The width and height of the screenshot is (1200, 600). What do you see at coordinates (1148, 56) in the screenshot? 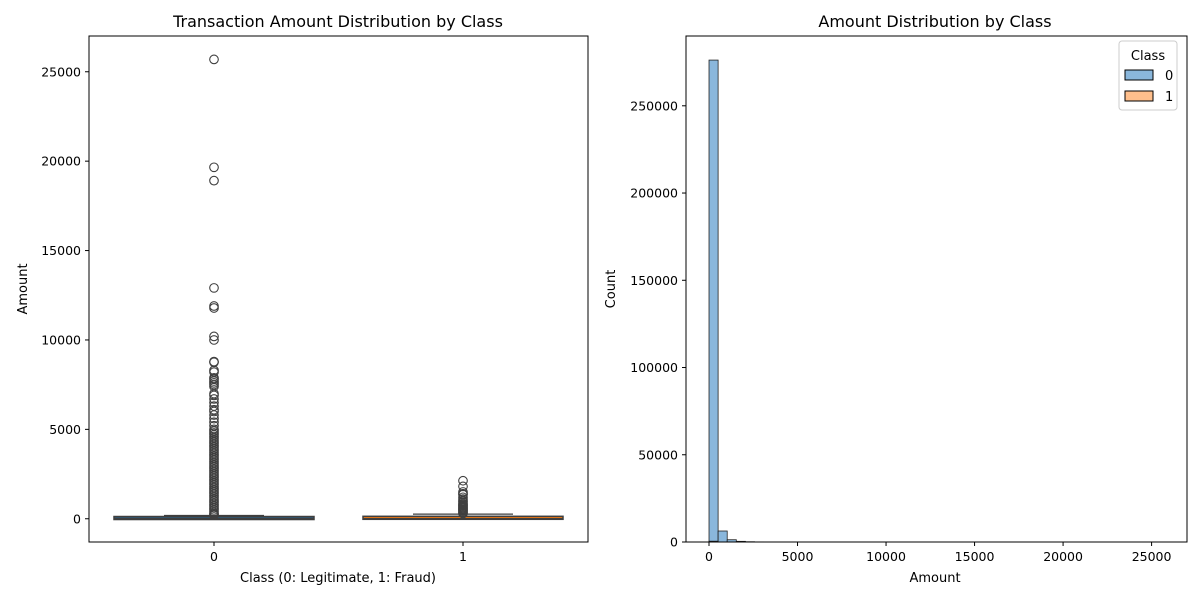
I see `legend-title: Class` at bounding box center [1148, 56].